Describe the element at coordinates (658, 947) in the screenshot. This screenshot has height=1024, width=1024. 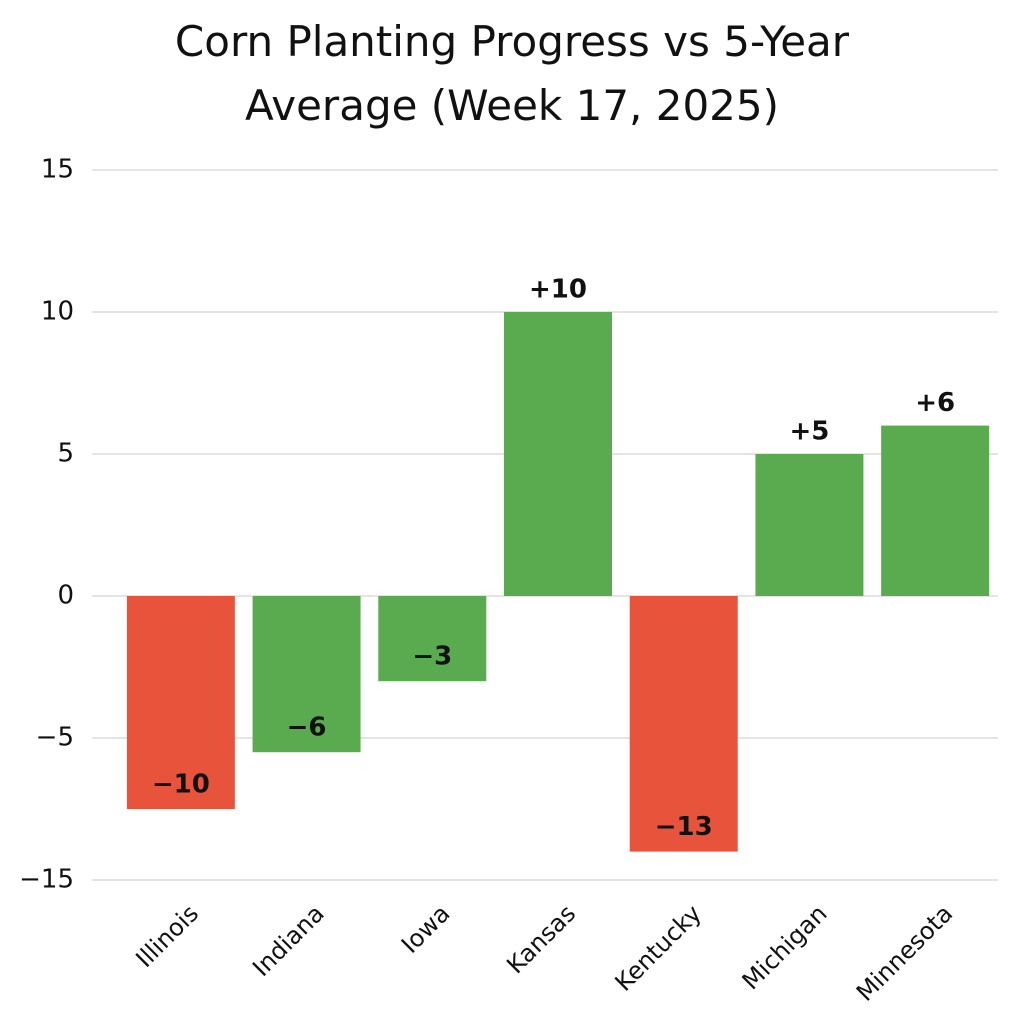
I see `x-tick-label: Kentucky` at that location.